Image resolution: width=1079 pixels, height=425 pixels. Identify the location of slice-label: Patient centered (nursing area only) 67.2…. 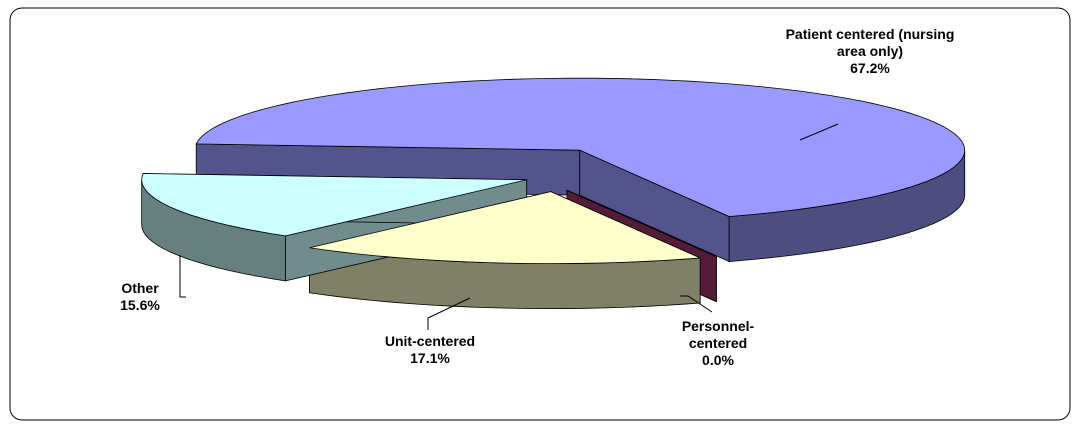
(870, 51).